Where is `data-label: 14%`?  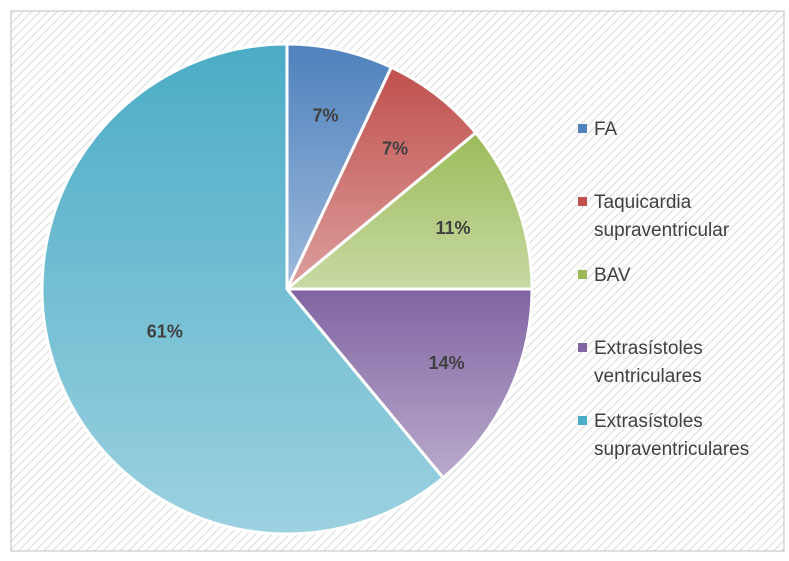 data-label: 14% is located at coordinates (447, 363).